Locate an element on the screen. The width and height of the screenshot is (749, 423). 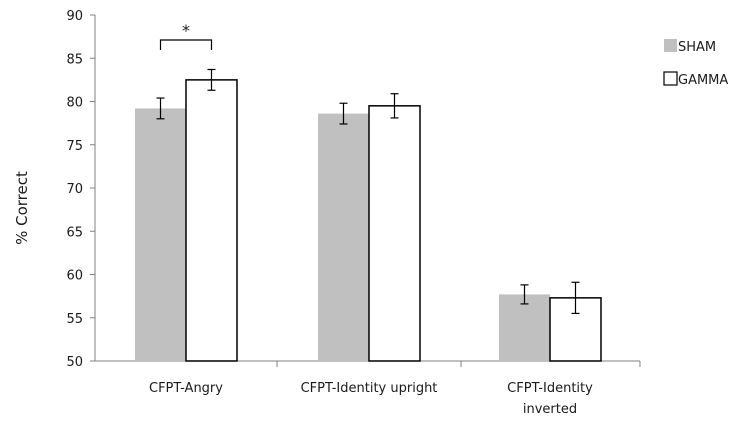
y-tick-label: 60 is located at coordinates (74, 276).